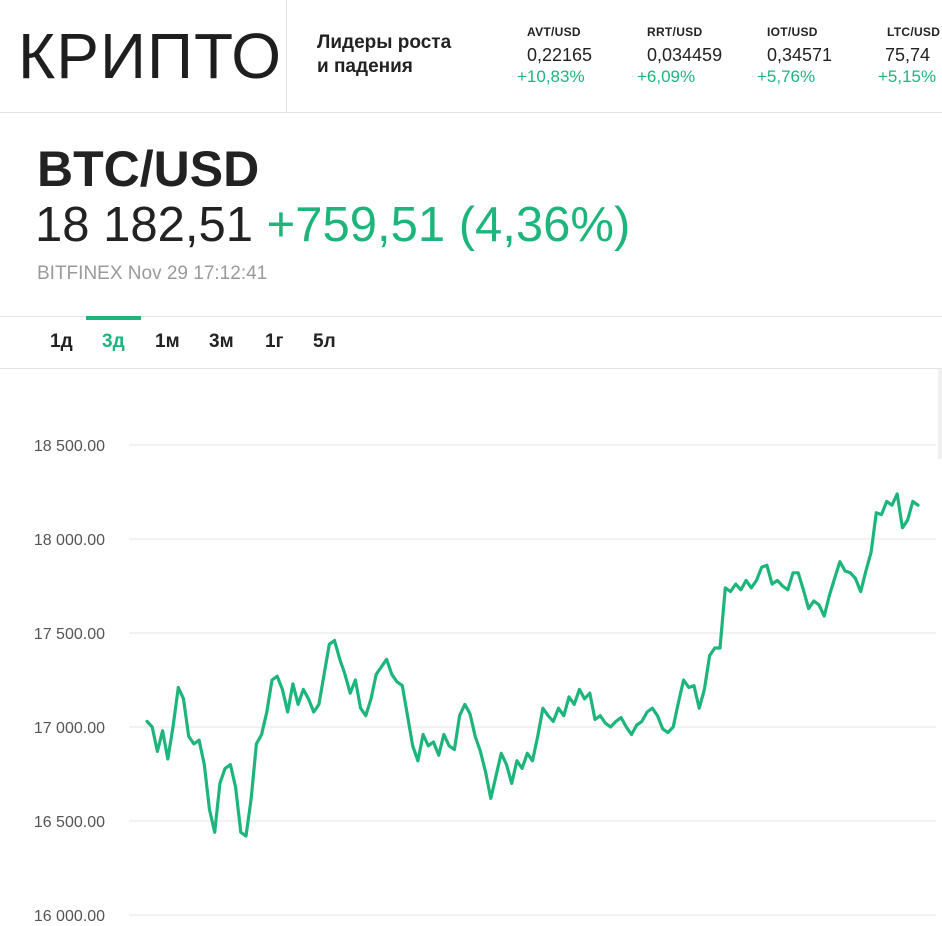  Describe the element at coordinates (167, 341) in the screenshot. I see `tab-1m: 1м` at that location.